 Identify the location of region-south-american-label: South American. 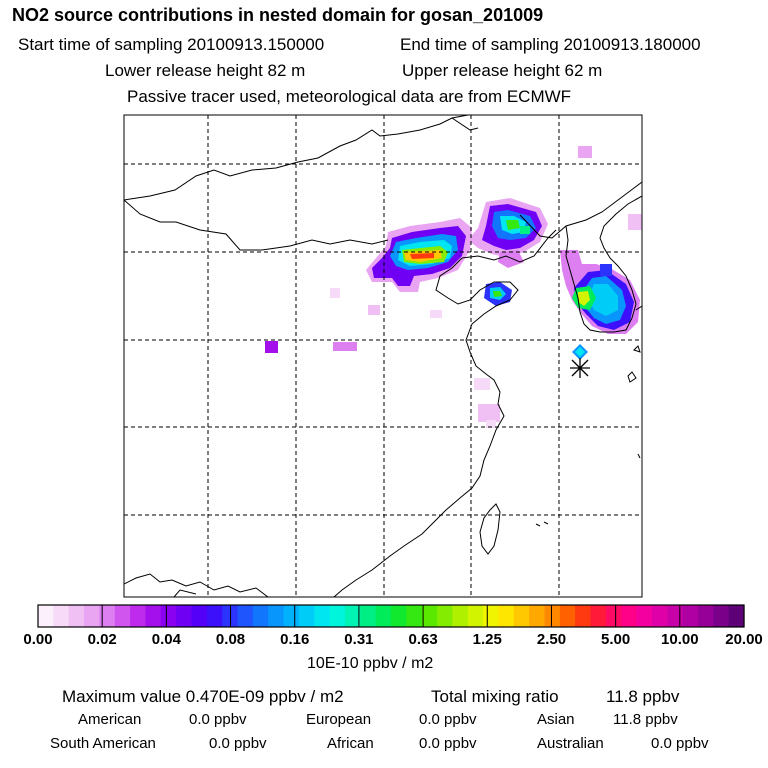
(103, 743).